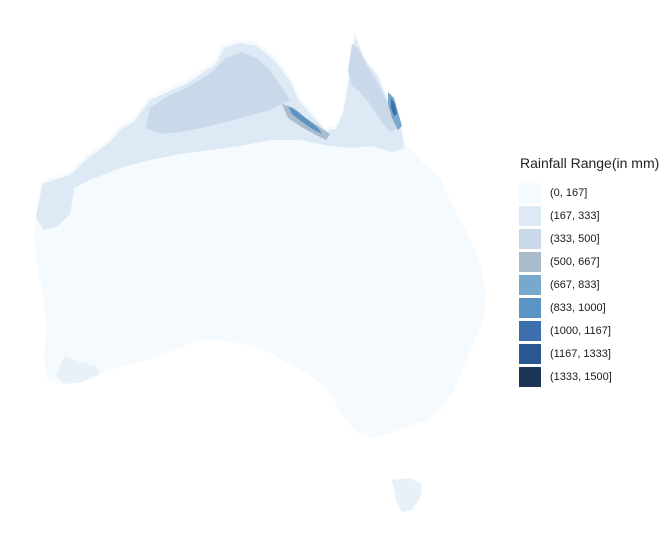  Describe the element at coordinates (78, 370) in the screenshot. I see `south-west-band` at that location.